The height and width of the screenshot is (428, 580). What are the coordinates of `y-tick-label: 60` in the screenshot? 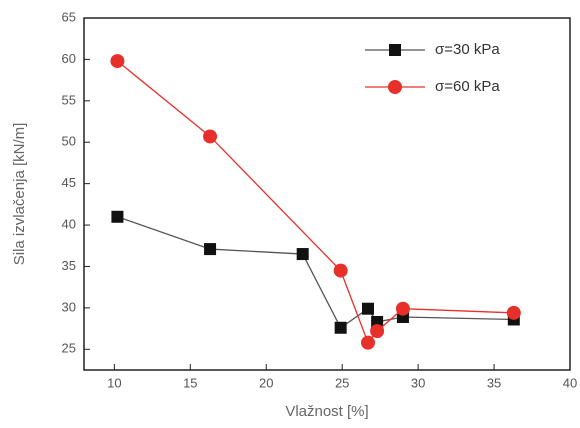 It's located at (69, 58).